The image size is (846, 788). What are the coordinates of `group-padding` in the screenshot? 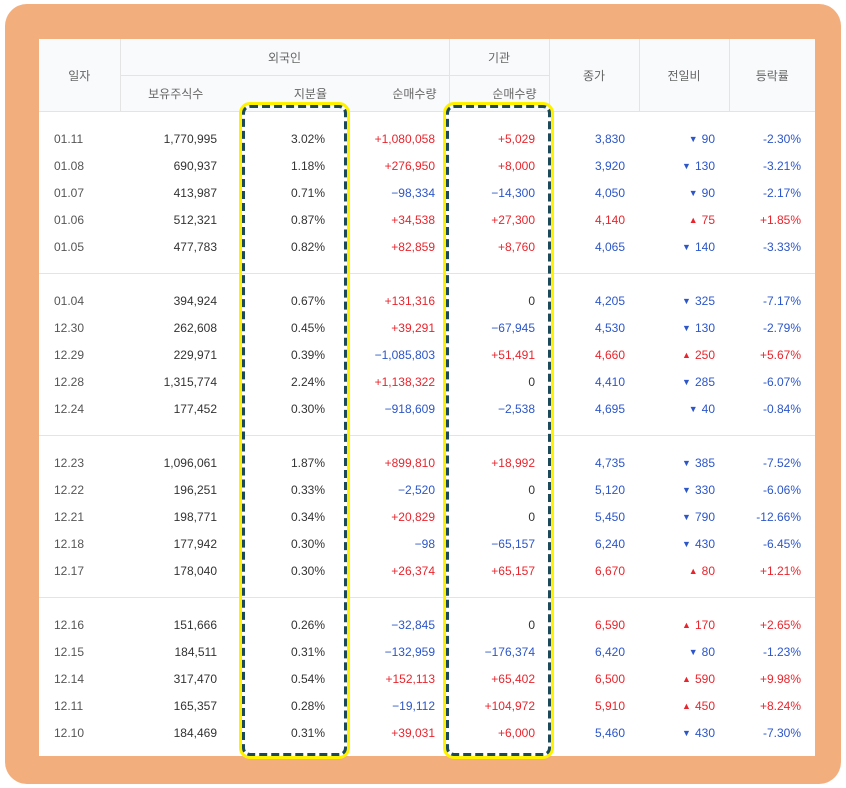 It's located at (427, 119).